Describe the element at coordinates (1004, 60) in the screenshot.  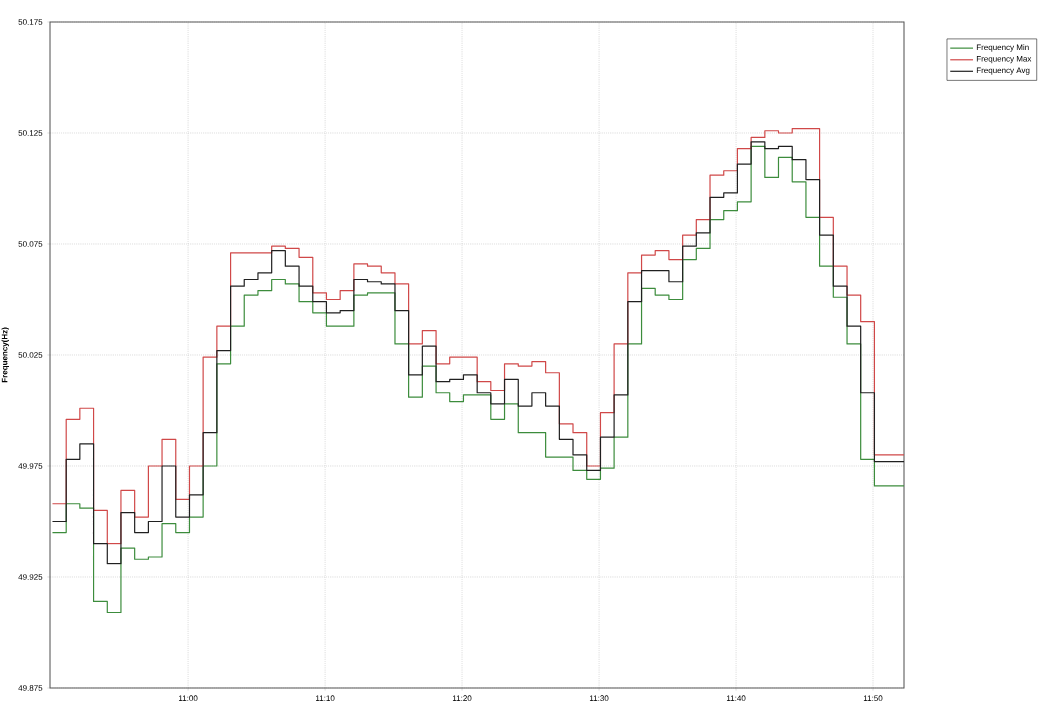
I see `legend-label: Frequency Max` at that location.